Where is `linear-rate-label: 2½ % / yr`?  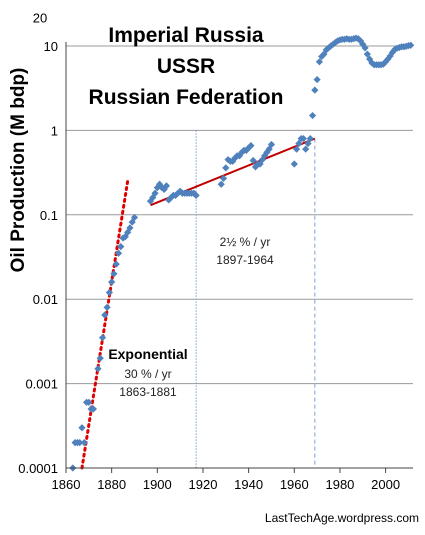 linear-rate-label: 2½ % / yr is located at coordinates (245, 242).